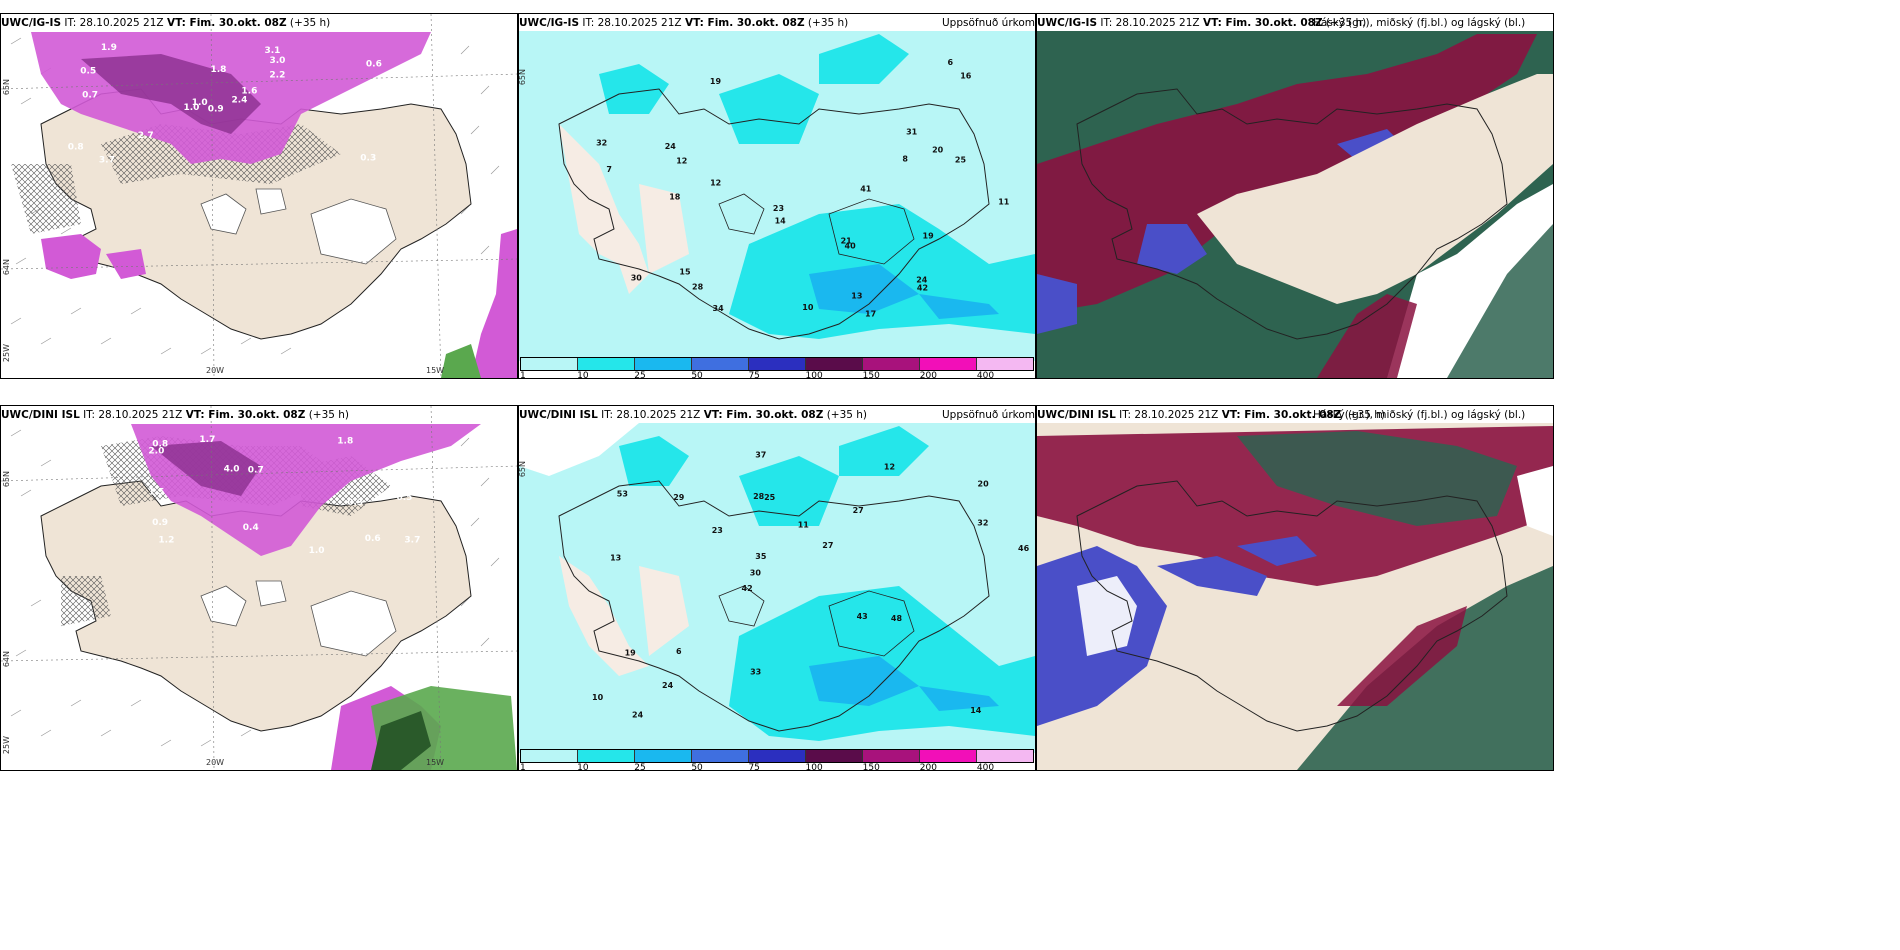 The image size is (1900, 950). I want to click on colorbar-tick-label: 50, so click(697, 767).